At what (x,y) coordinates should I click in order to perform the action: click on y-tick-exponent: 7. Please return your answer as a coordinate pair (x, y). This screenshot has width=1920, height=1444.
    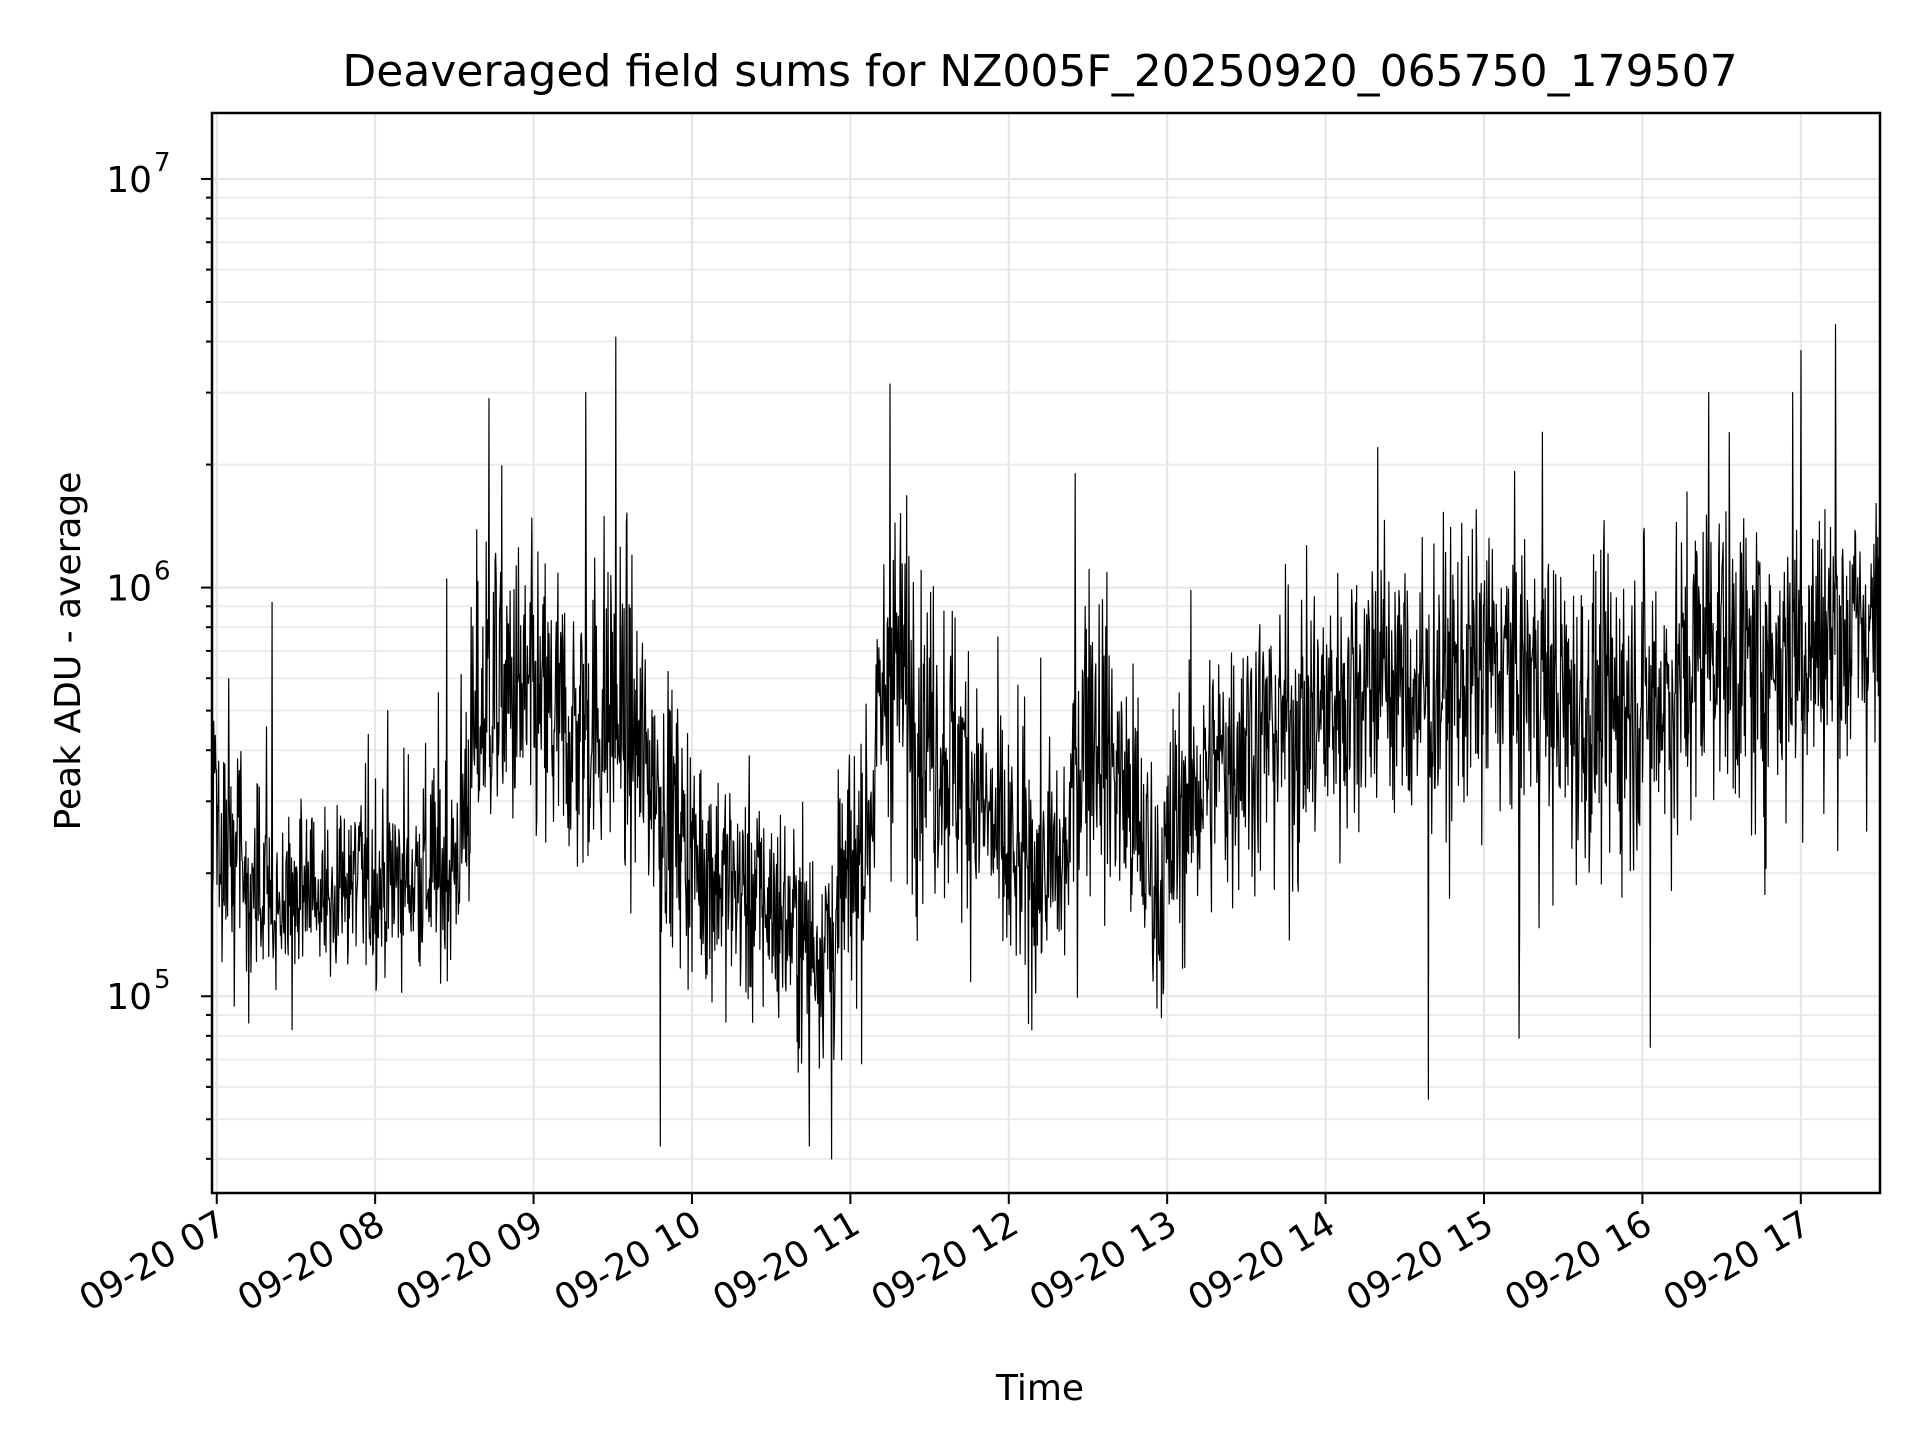
    Looking at the image, I should click on (162, 163).